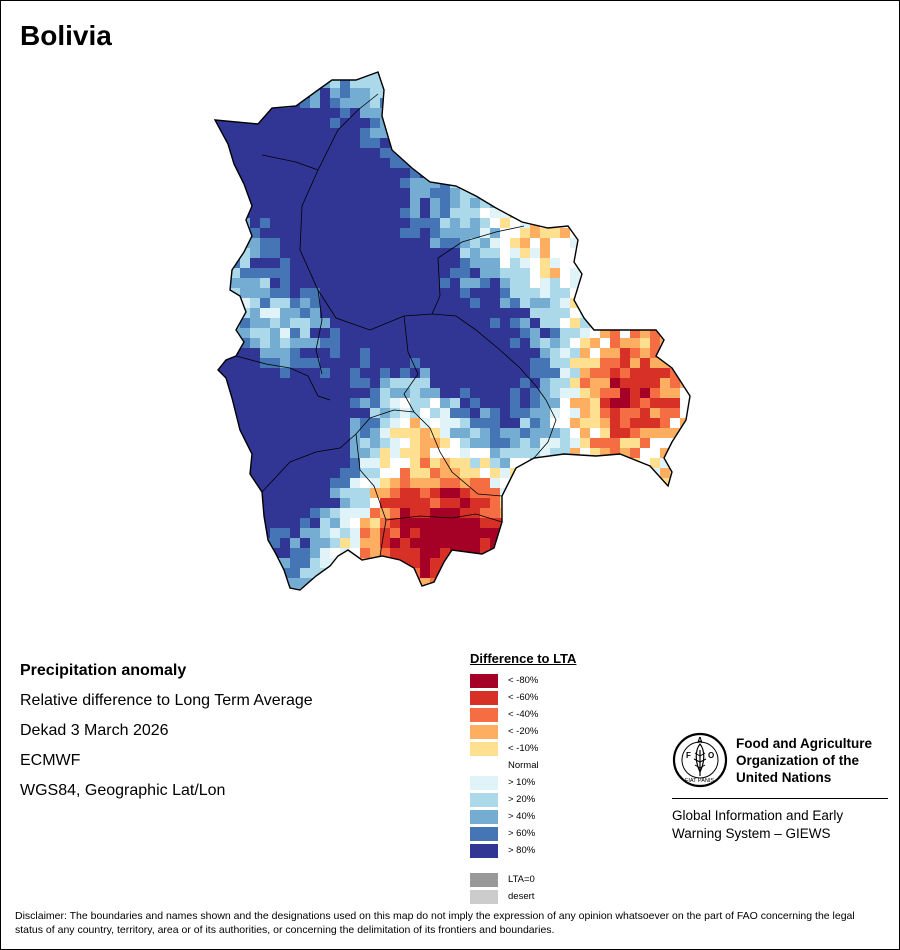  What do you see at coordinates (522, 833) in the screenshot?
I see `legend-label: > 60%` at bounding box center [522, 833].